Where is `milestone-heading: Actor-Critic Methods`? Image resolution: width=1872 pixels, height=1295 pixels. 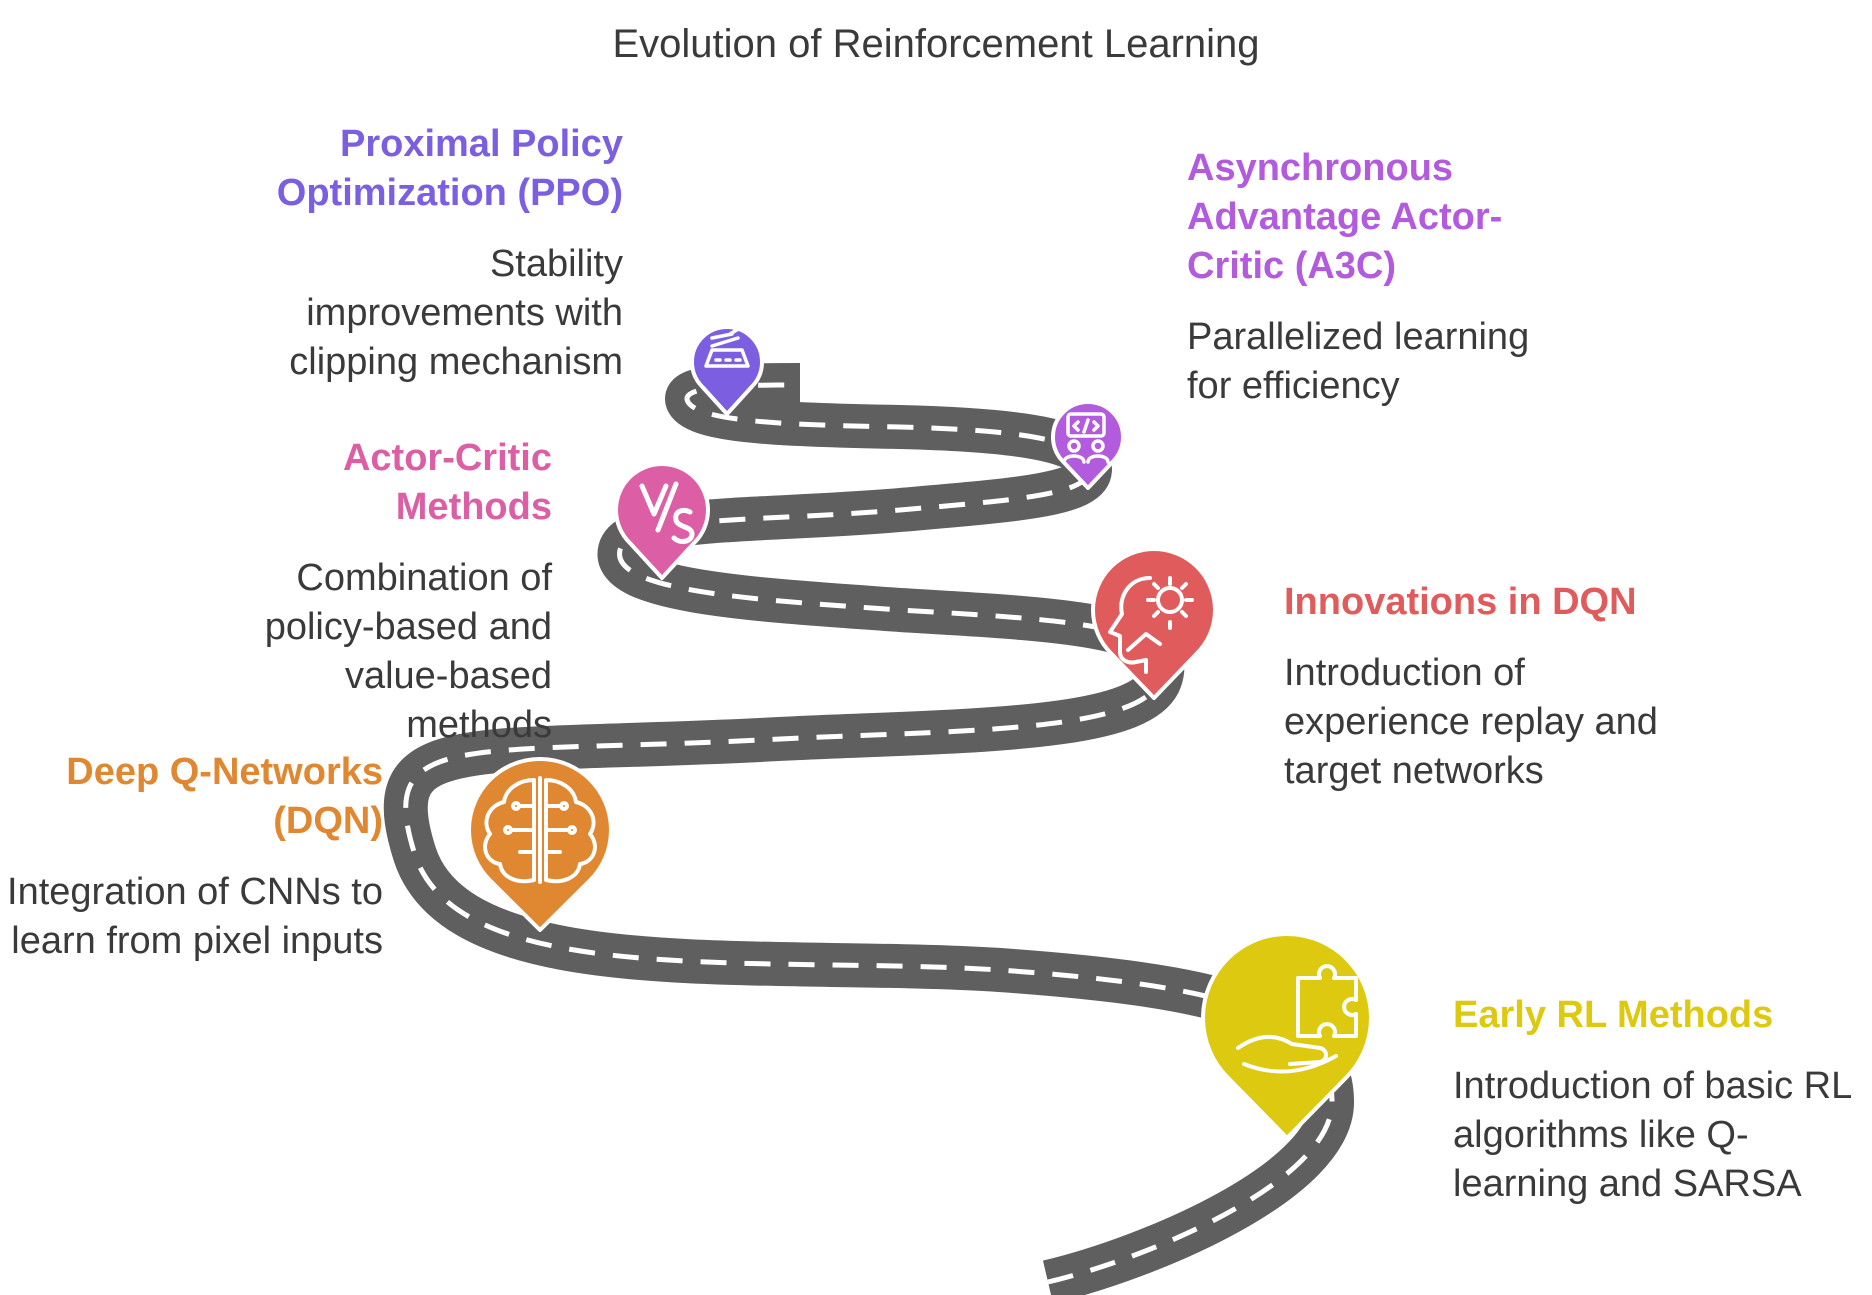 milestone-heading: Actor-Critic Methods is located at coordinates (447, 482).